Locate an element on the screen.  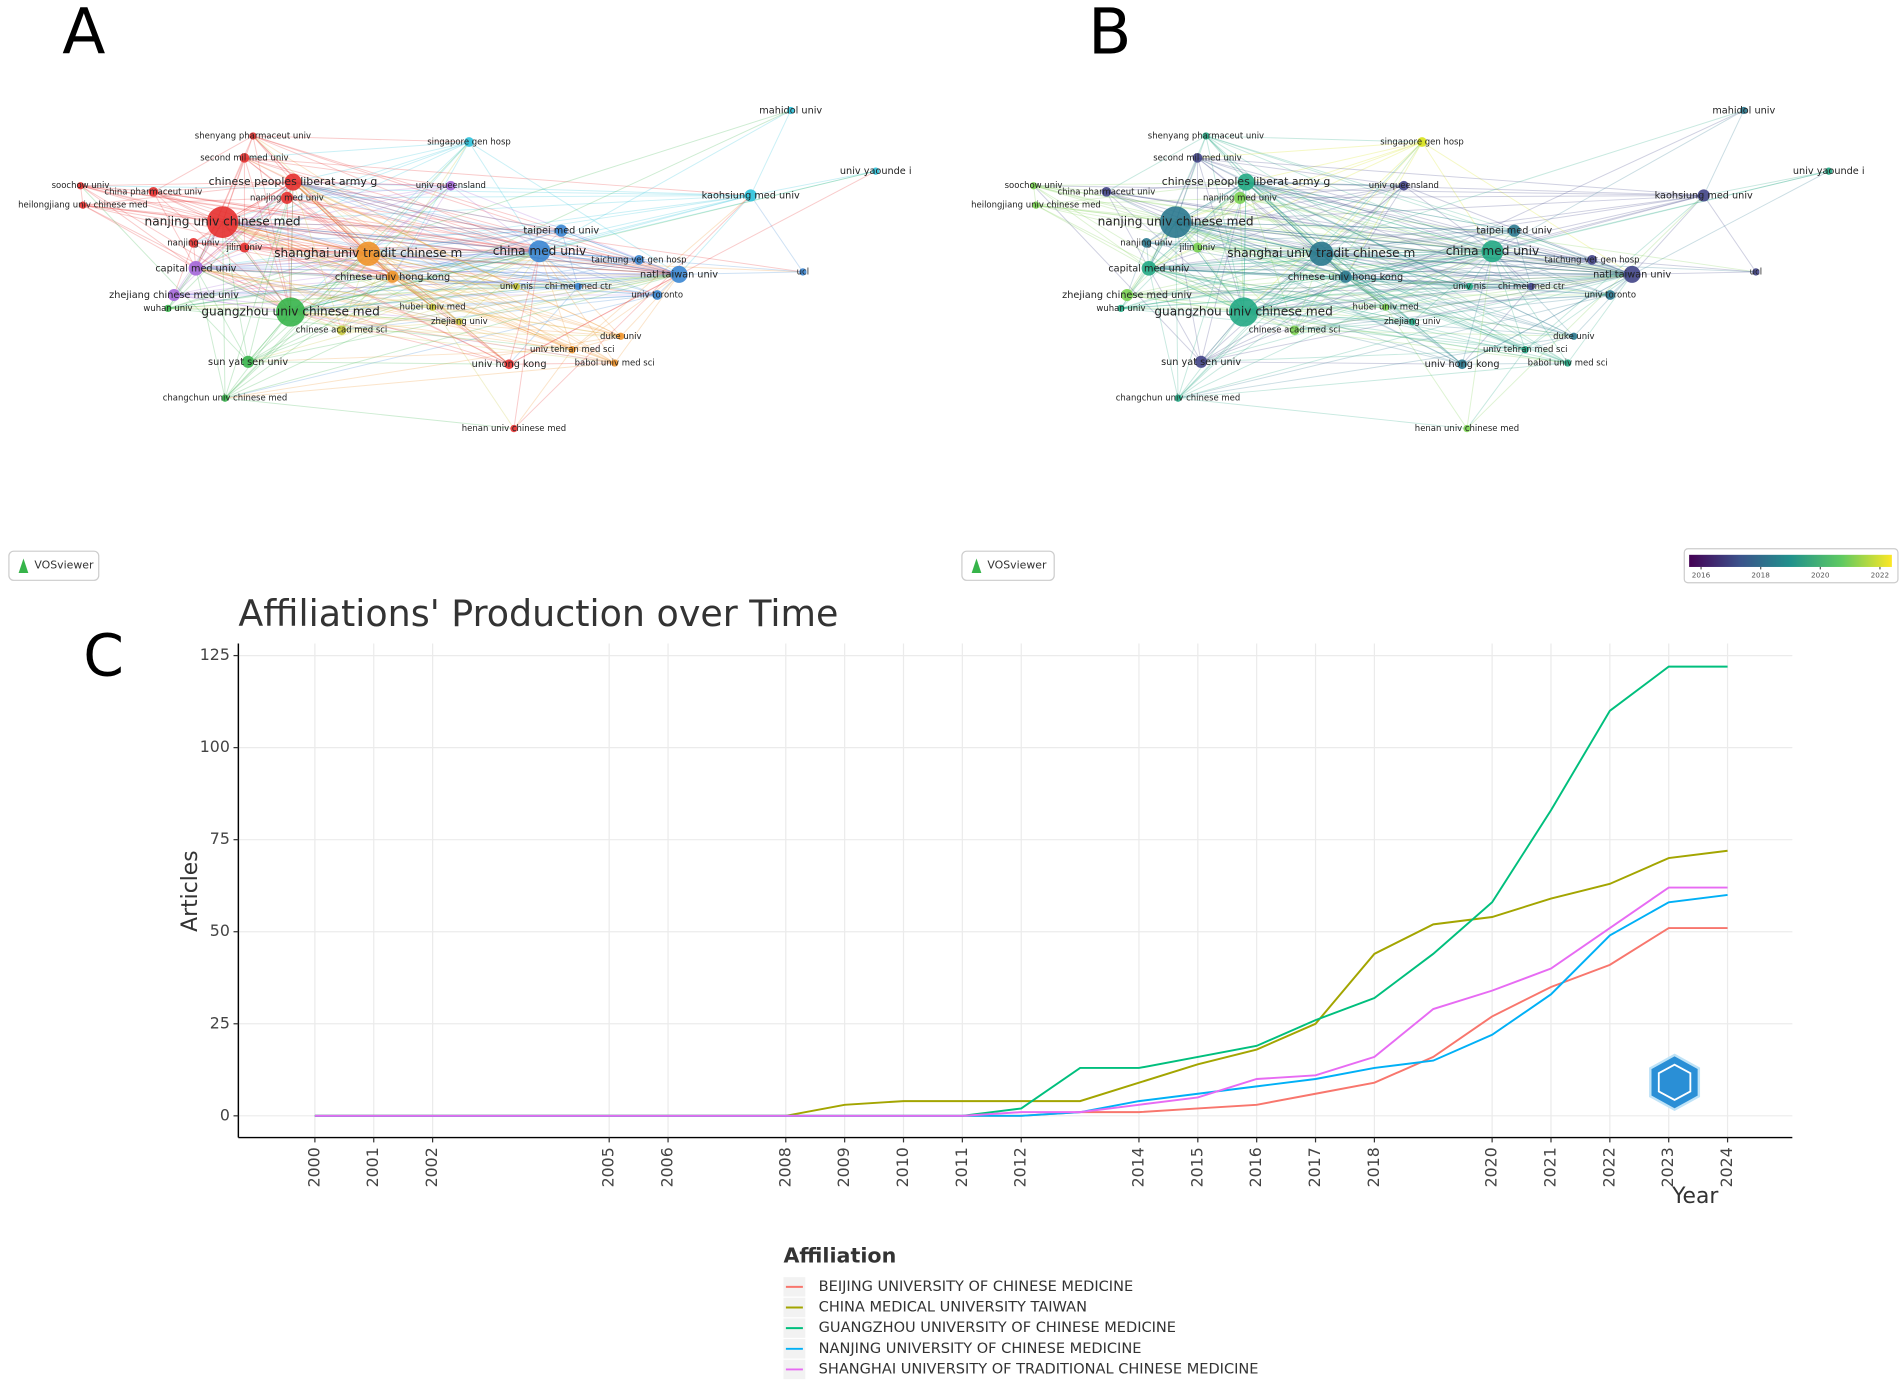
x-tick-label: 2022 is located at coordinates (1608, 1167).